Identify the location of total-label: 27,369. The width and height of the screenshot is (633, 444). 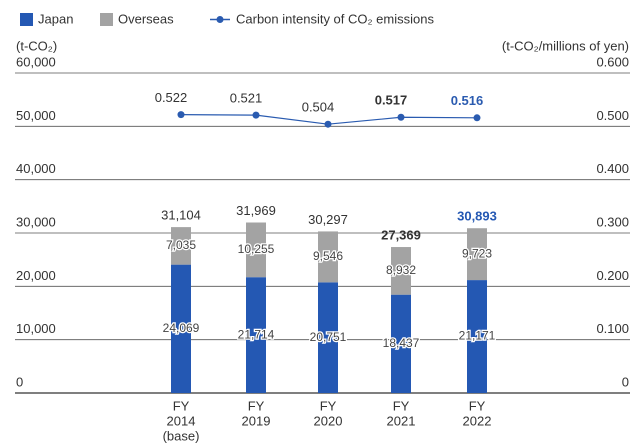
(401, 234).